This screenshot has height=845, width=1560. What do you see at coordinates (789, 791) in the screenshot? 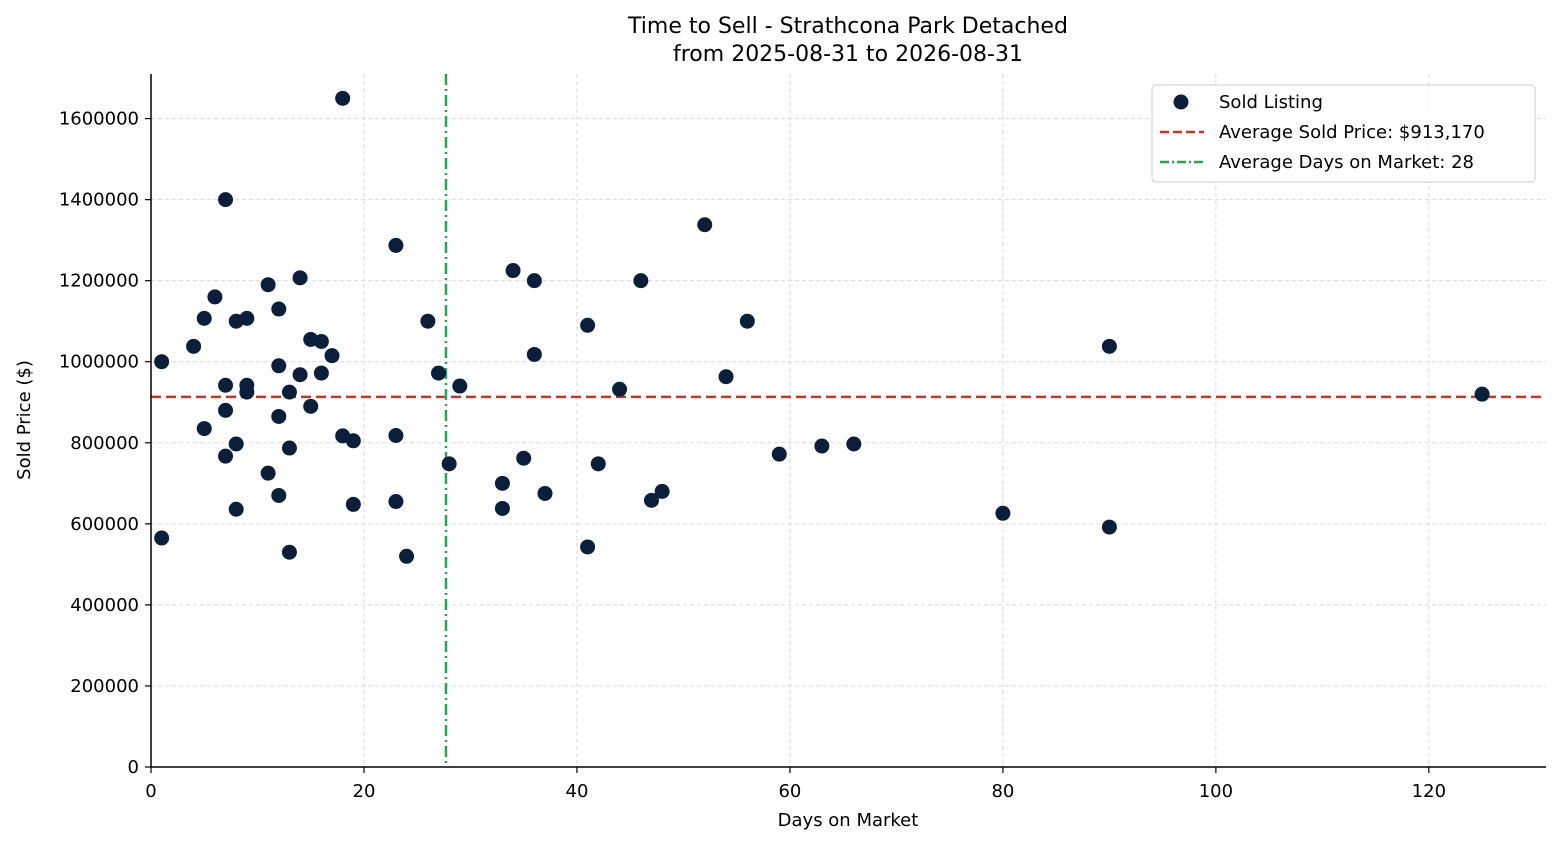
I see `x-tick-label: 60` at bounding box center [789, 791].